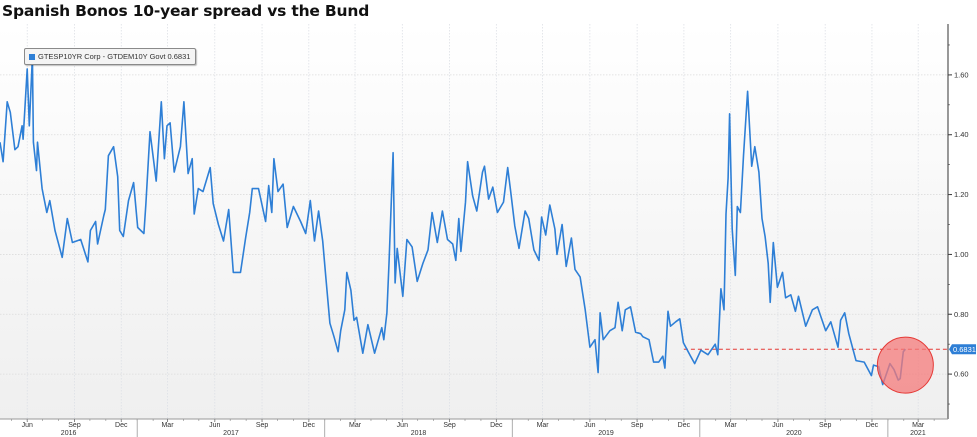  I want to click on year-label: 2017, so click(231, 433).